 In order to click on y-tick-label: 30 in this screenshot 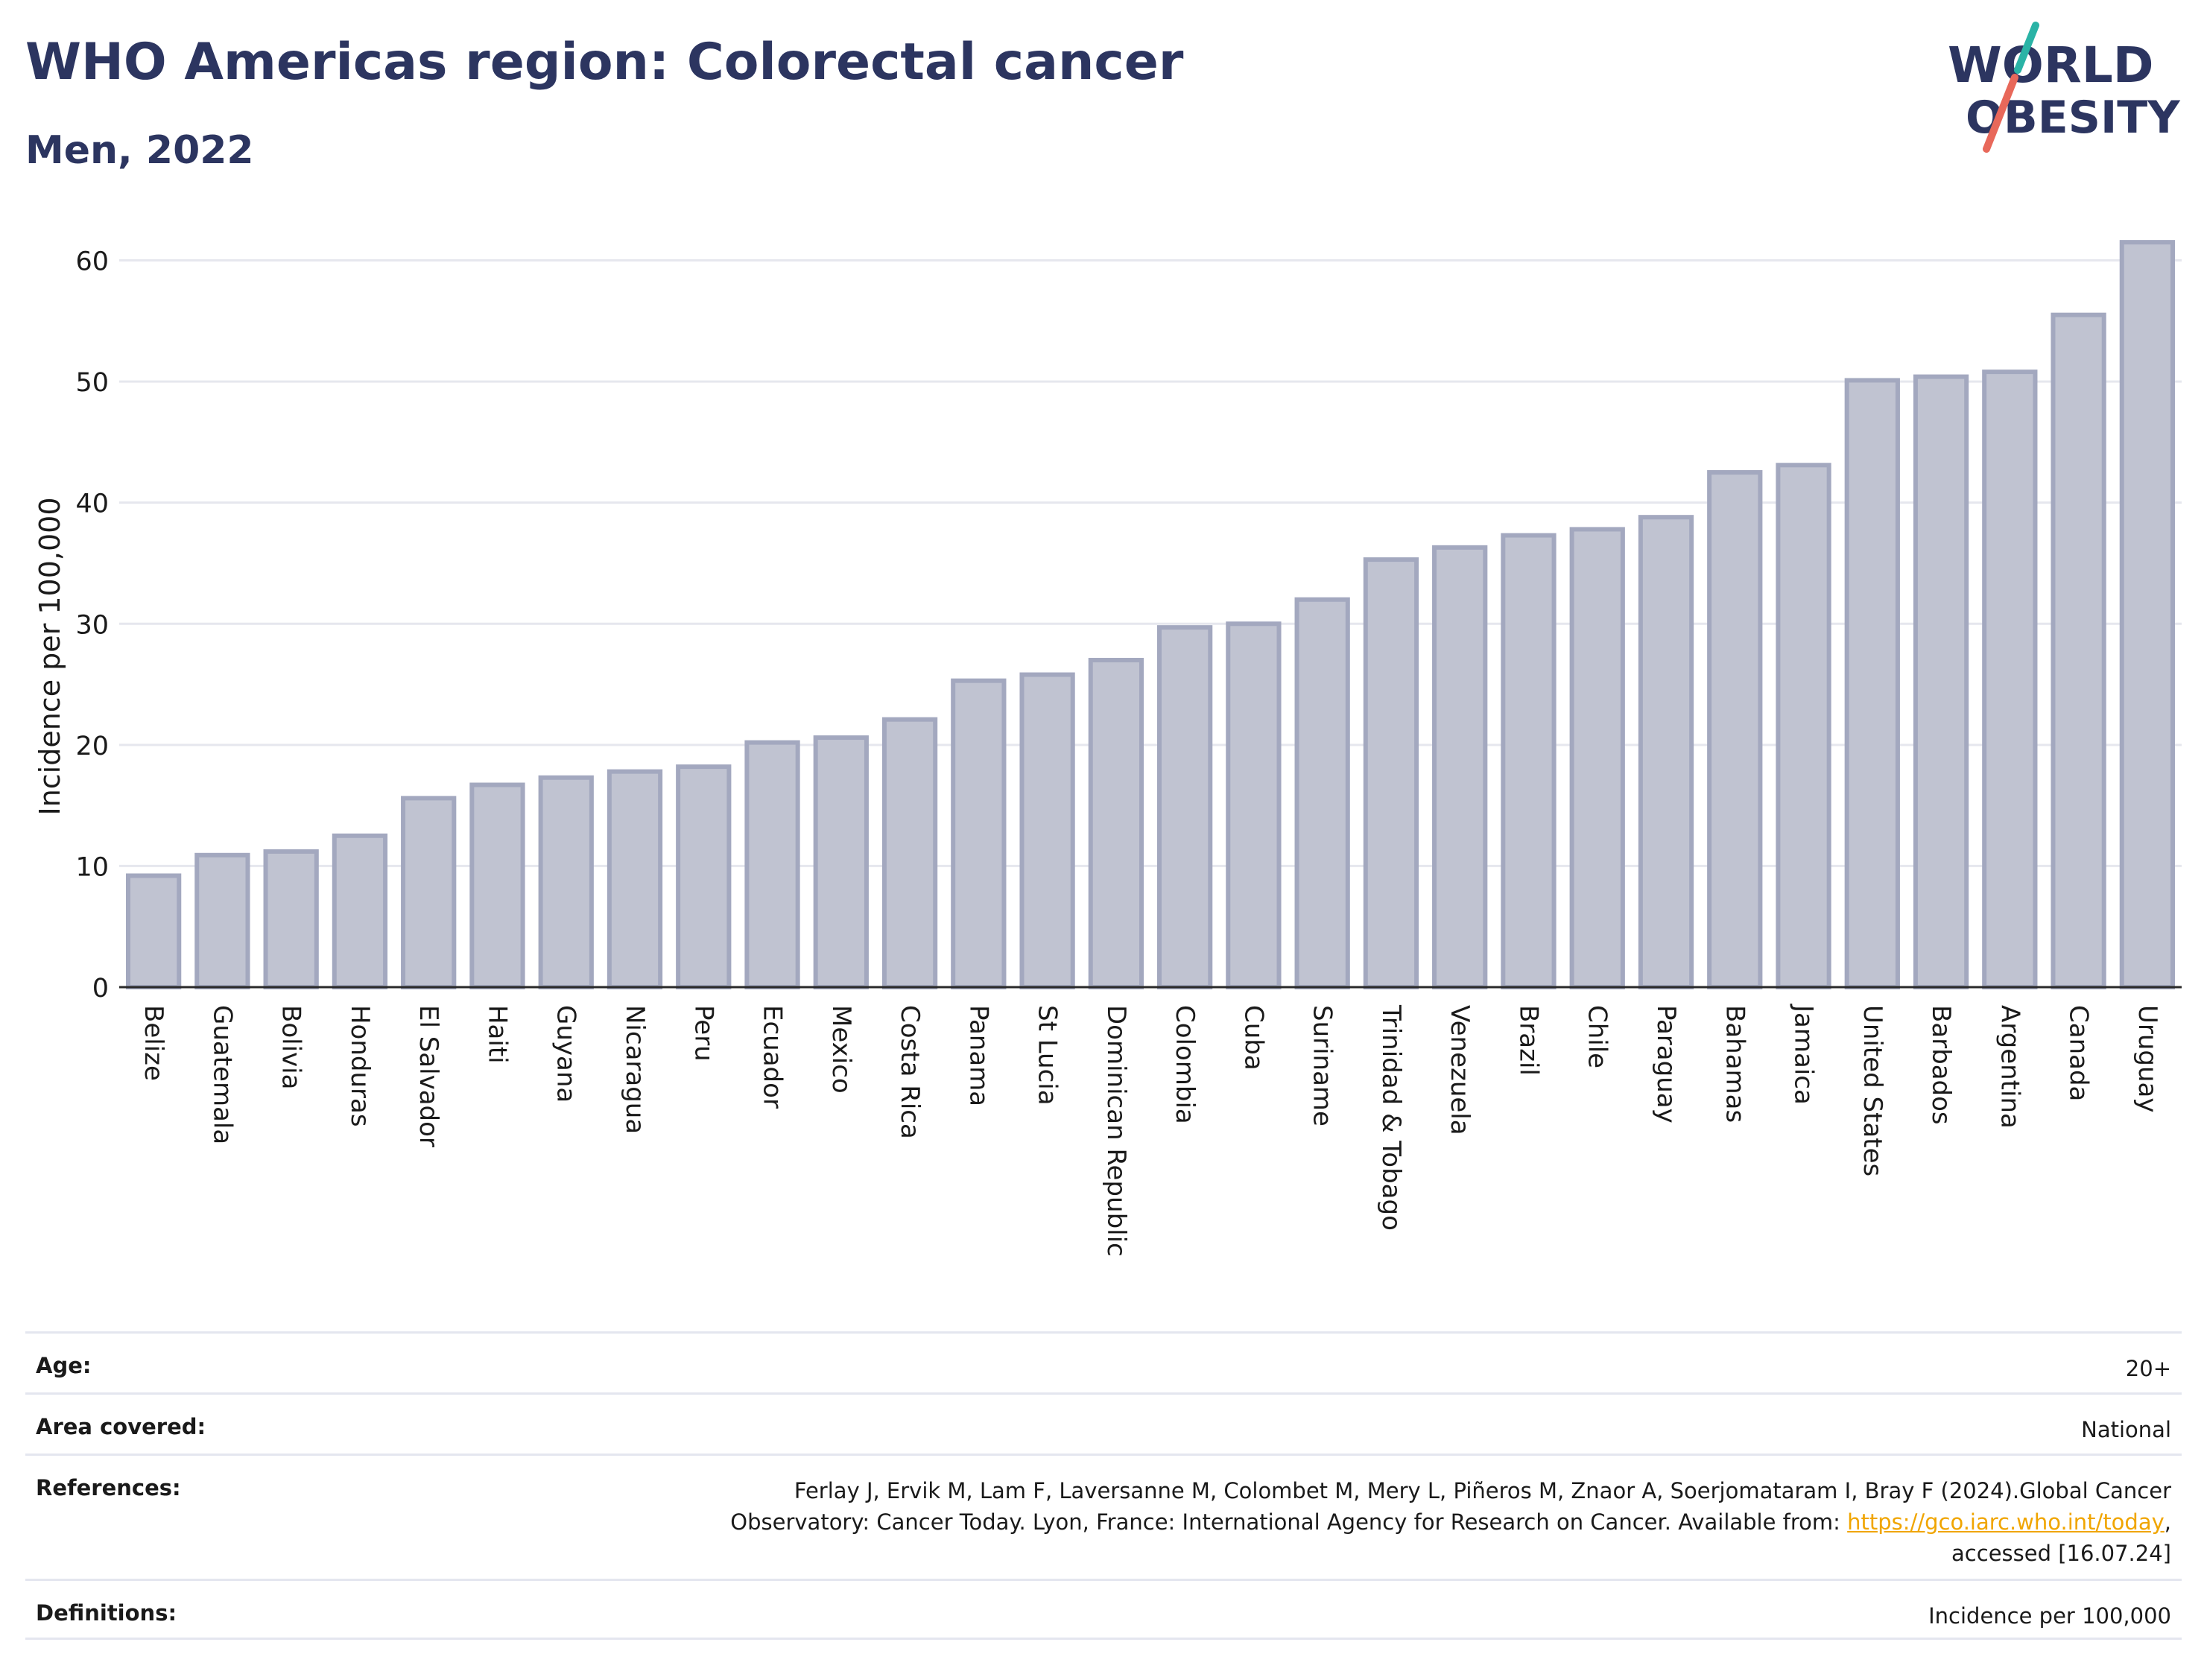, I will do `click(92, 625)`.